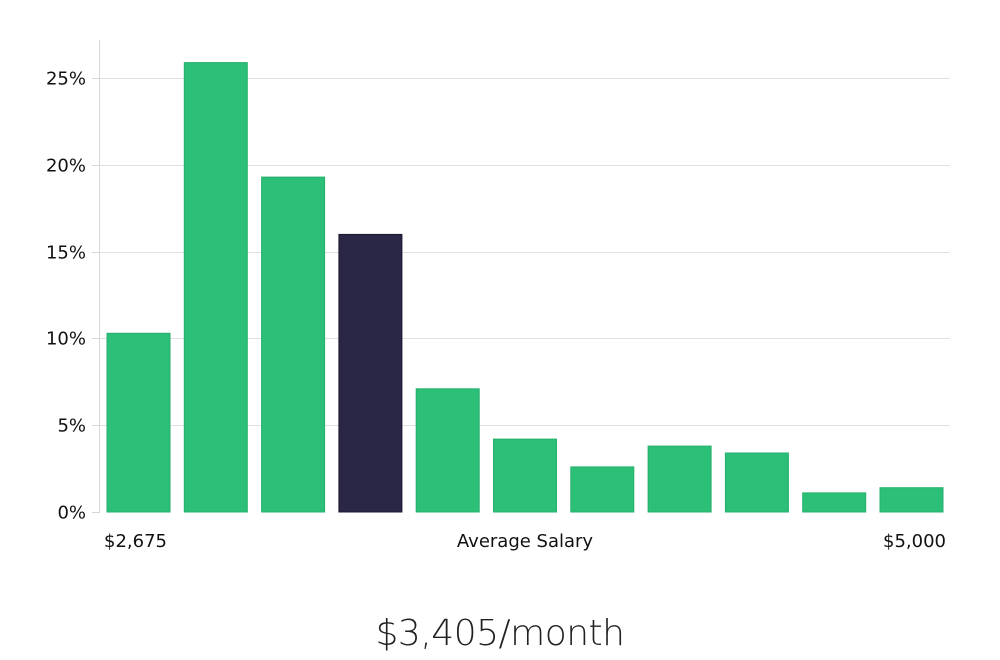 This screenshot has width=1000, height=660. Describe the element at coordinates (71, 513) in the screenshot. I see `y-tick-label: 0%` at that location.